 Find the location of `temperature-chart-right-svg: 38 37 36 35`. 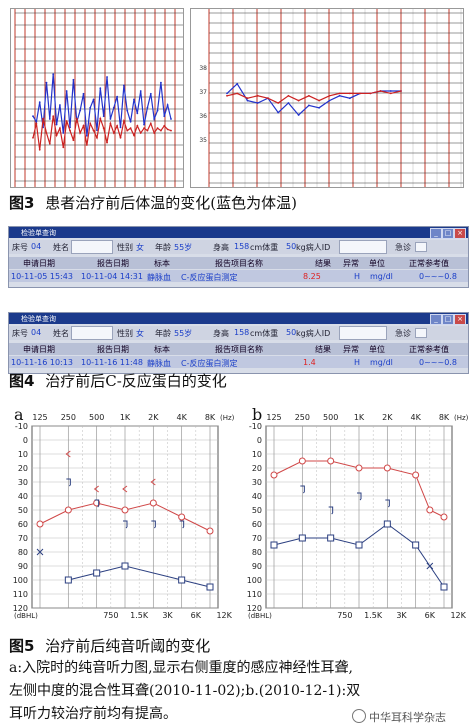

temperature-chart-right-svg: 38 37 36 35 is located at coordinates (331, 98).